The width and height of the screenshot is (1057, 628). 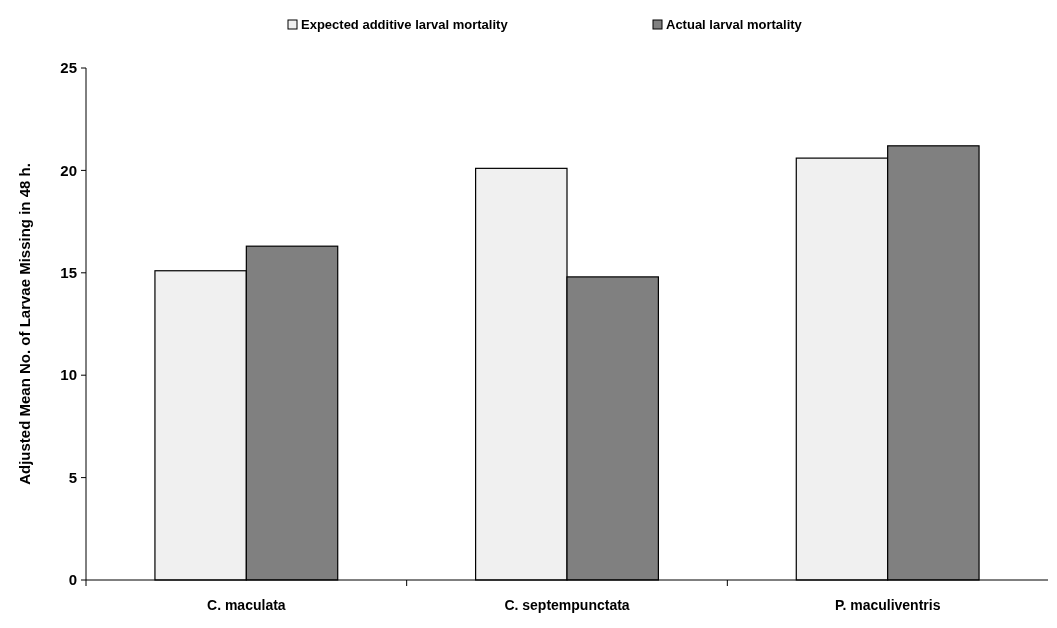 What do you see at coordinates (68, 273) in the screenshot?
I see `y-tick-label: 15` at bounding box center [68, 273].